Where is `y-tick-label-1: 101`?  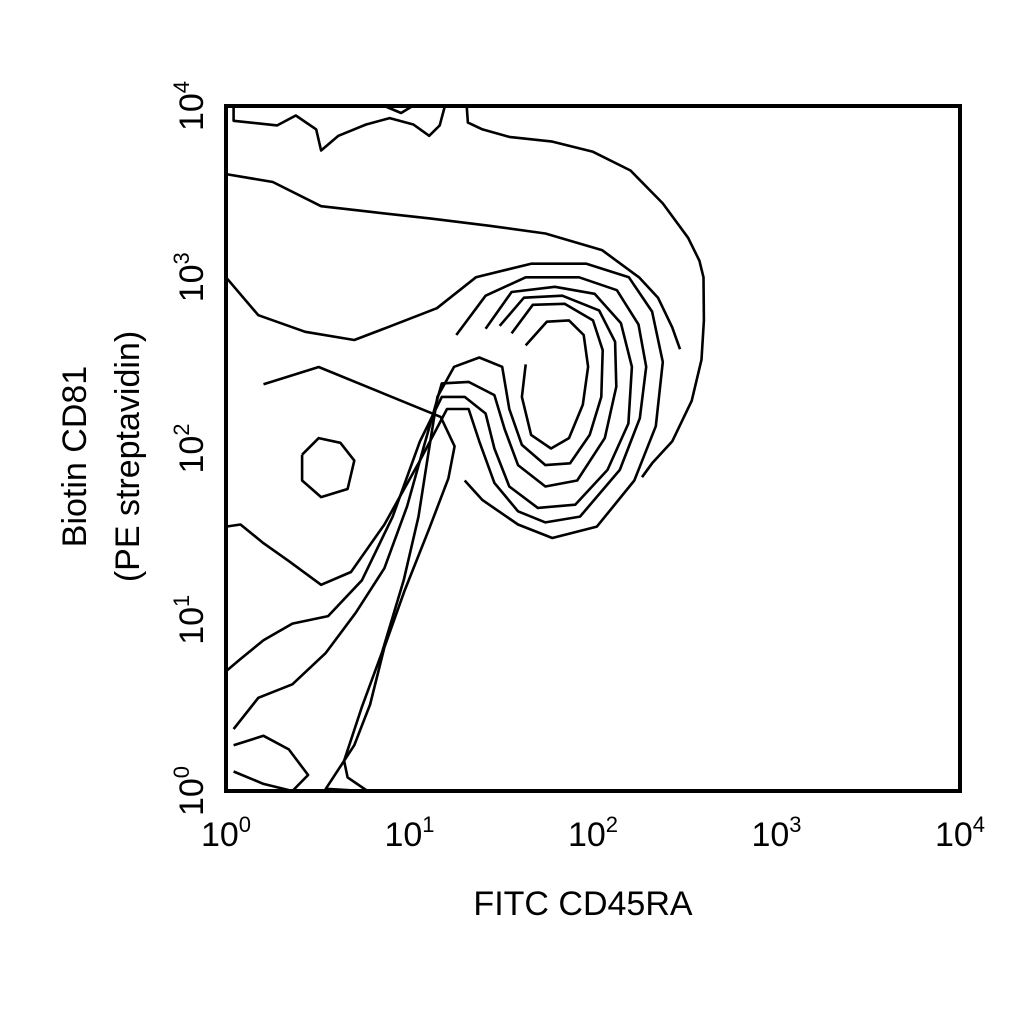
y-tick-label-1: 101 is located at coordinates (190, 620).